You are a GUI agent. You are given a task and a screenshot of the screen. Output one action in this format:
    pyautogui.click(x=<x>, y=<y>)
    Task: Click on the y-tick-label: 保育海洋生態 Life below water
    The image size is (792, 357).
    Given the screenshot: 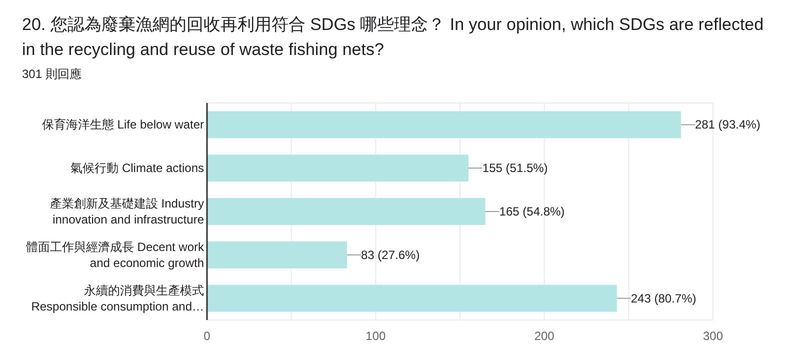 What is the action you would take?
    pyautogui.click(x=123, y=125)
    